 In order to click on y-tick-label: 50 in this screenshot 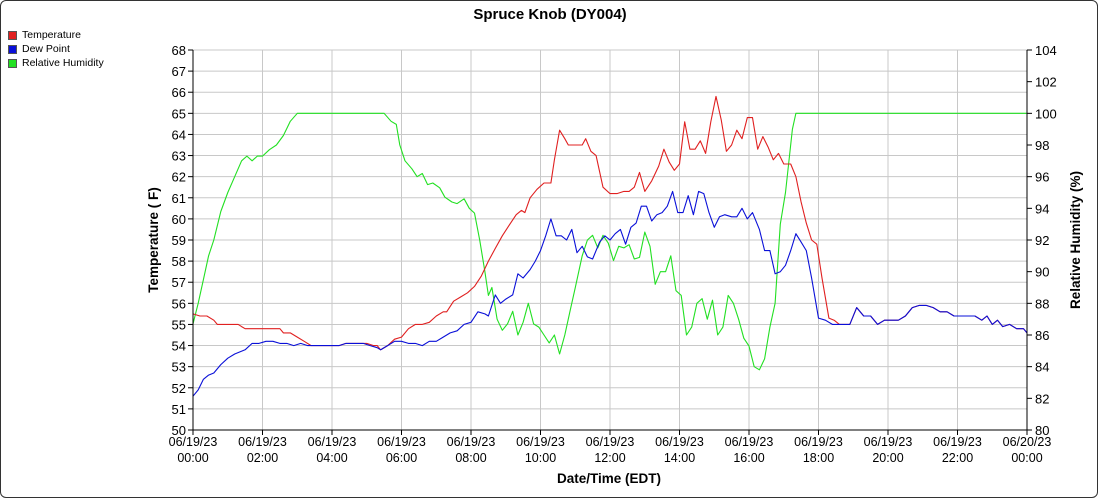, I will do `click(179, 430)`.